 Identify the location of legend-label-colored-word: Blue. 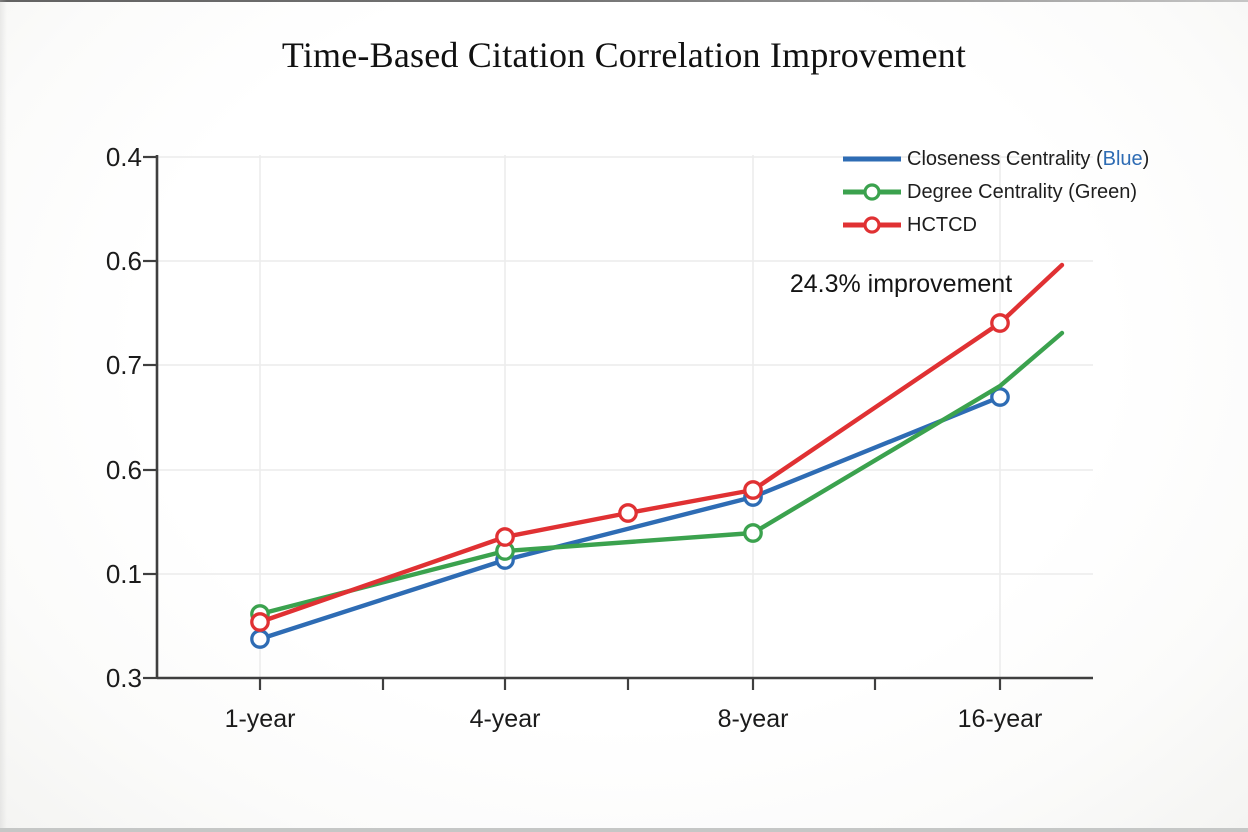
(1122, 158).